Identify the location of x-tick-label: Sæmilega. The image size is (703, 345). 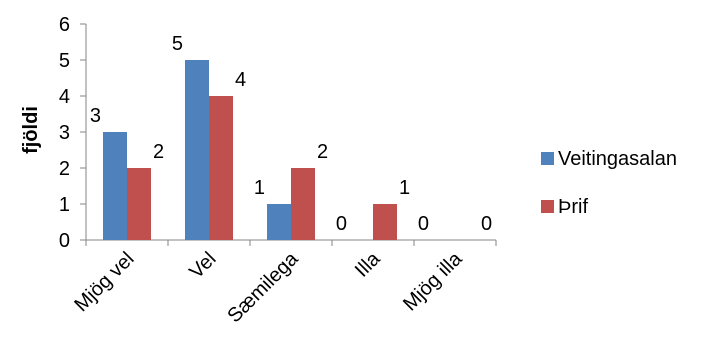
(263, 287).